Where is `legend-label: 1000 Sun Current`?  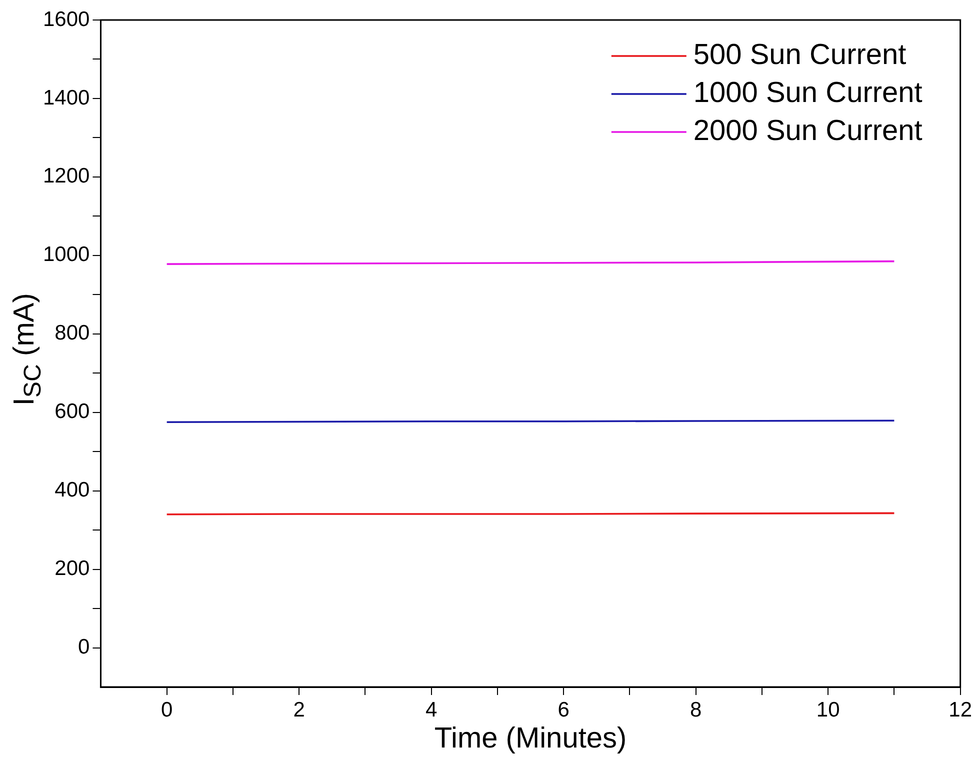 legend-label: 1000 Sun Current is located at coordinates (807, 93).